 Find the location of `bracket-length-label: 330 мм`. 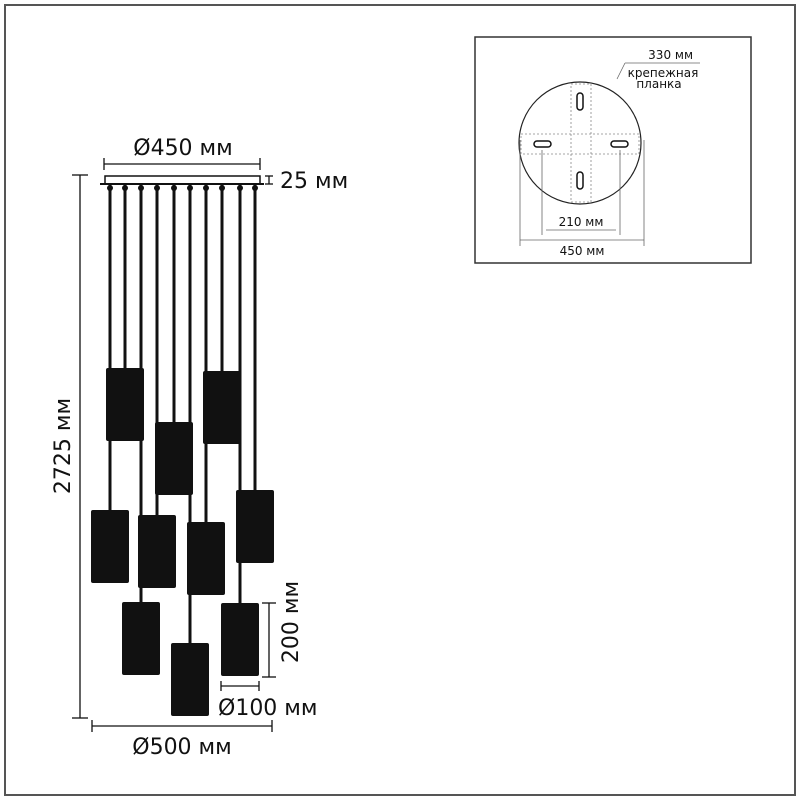

bracket-length-label: 330 мм is located at coordinates (670, 55).